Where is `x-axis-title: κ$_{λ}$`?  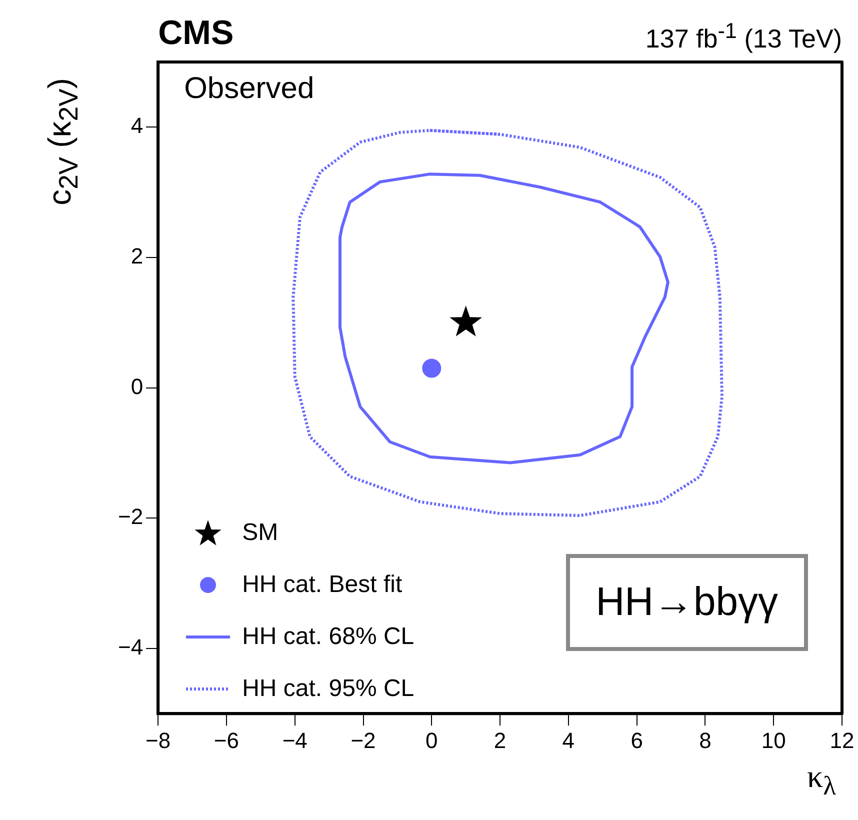
x-axis-title: κ$_{λ}$ is located at coordinates (821, 779).